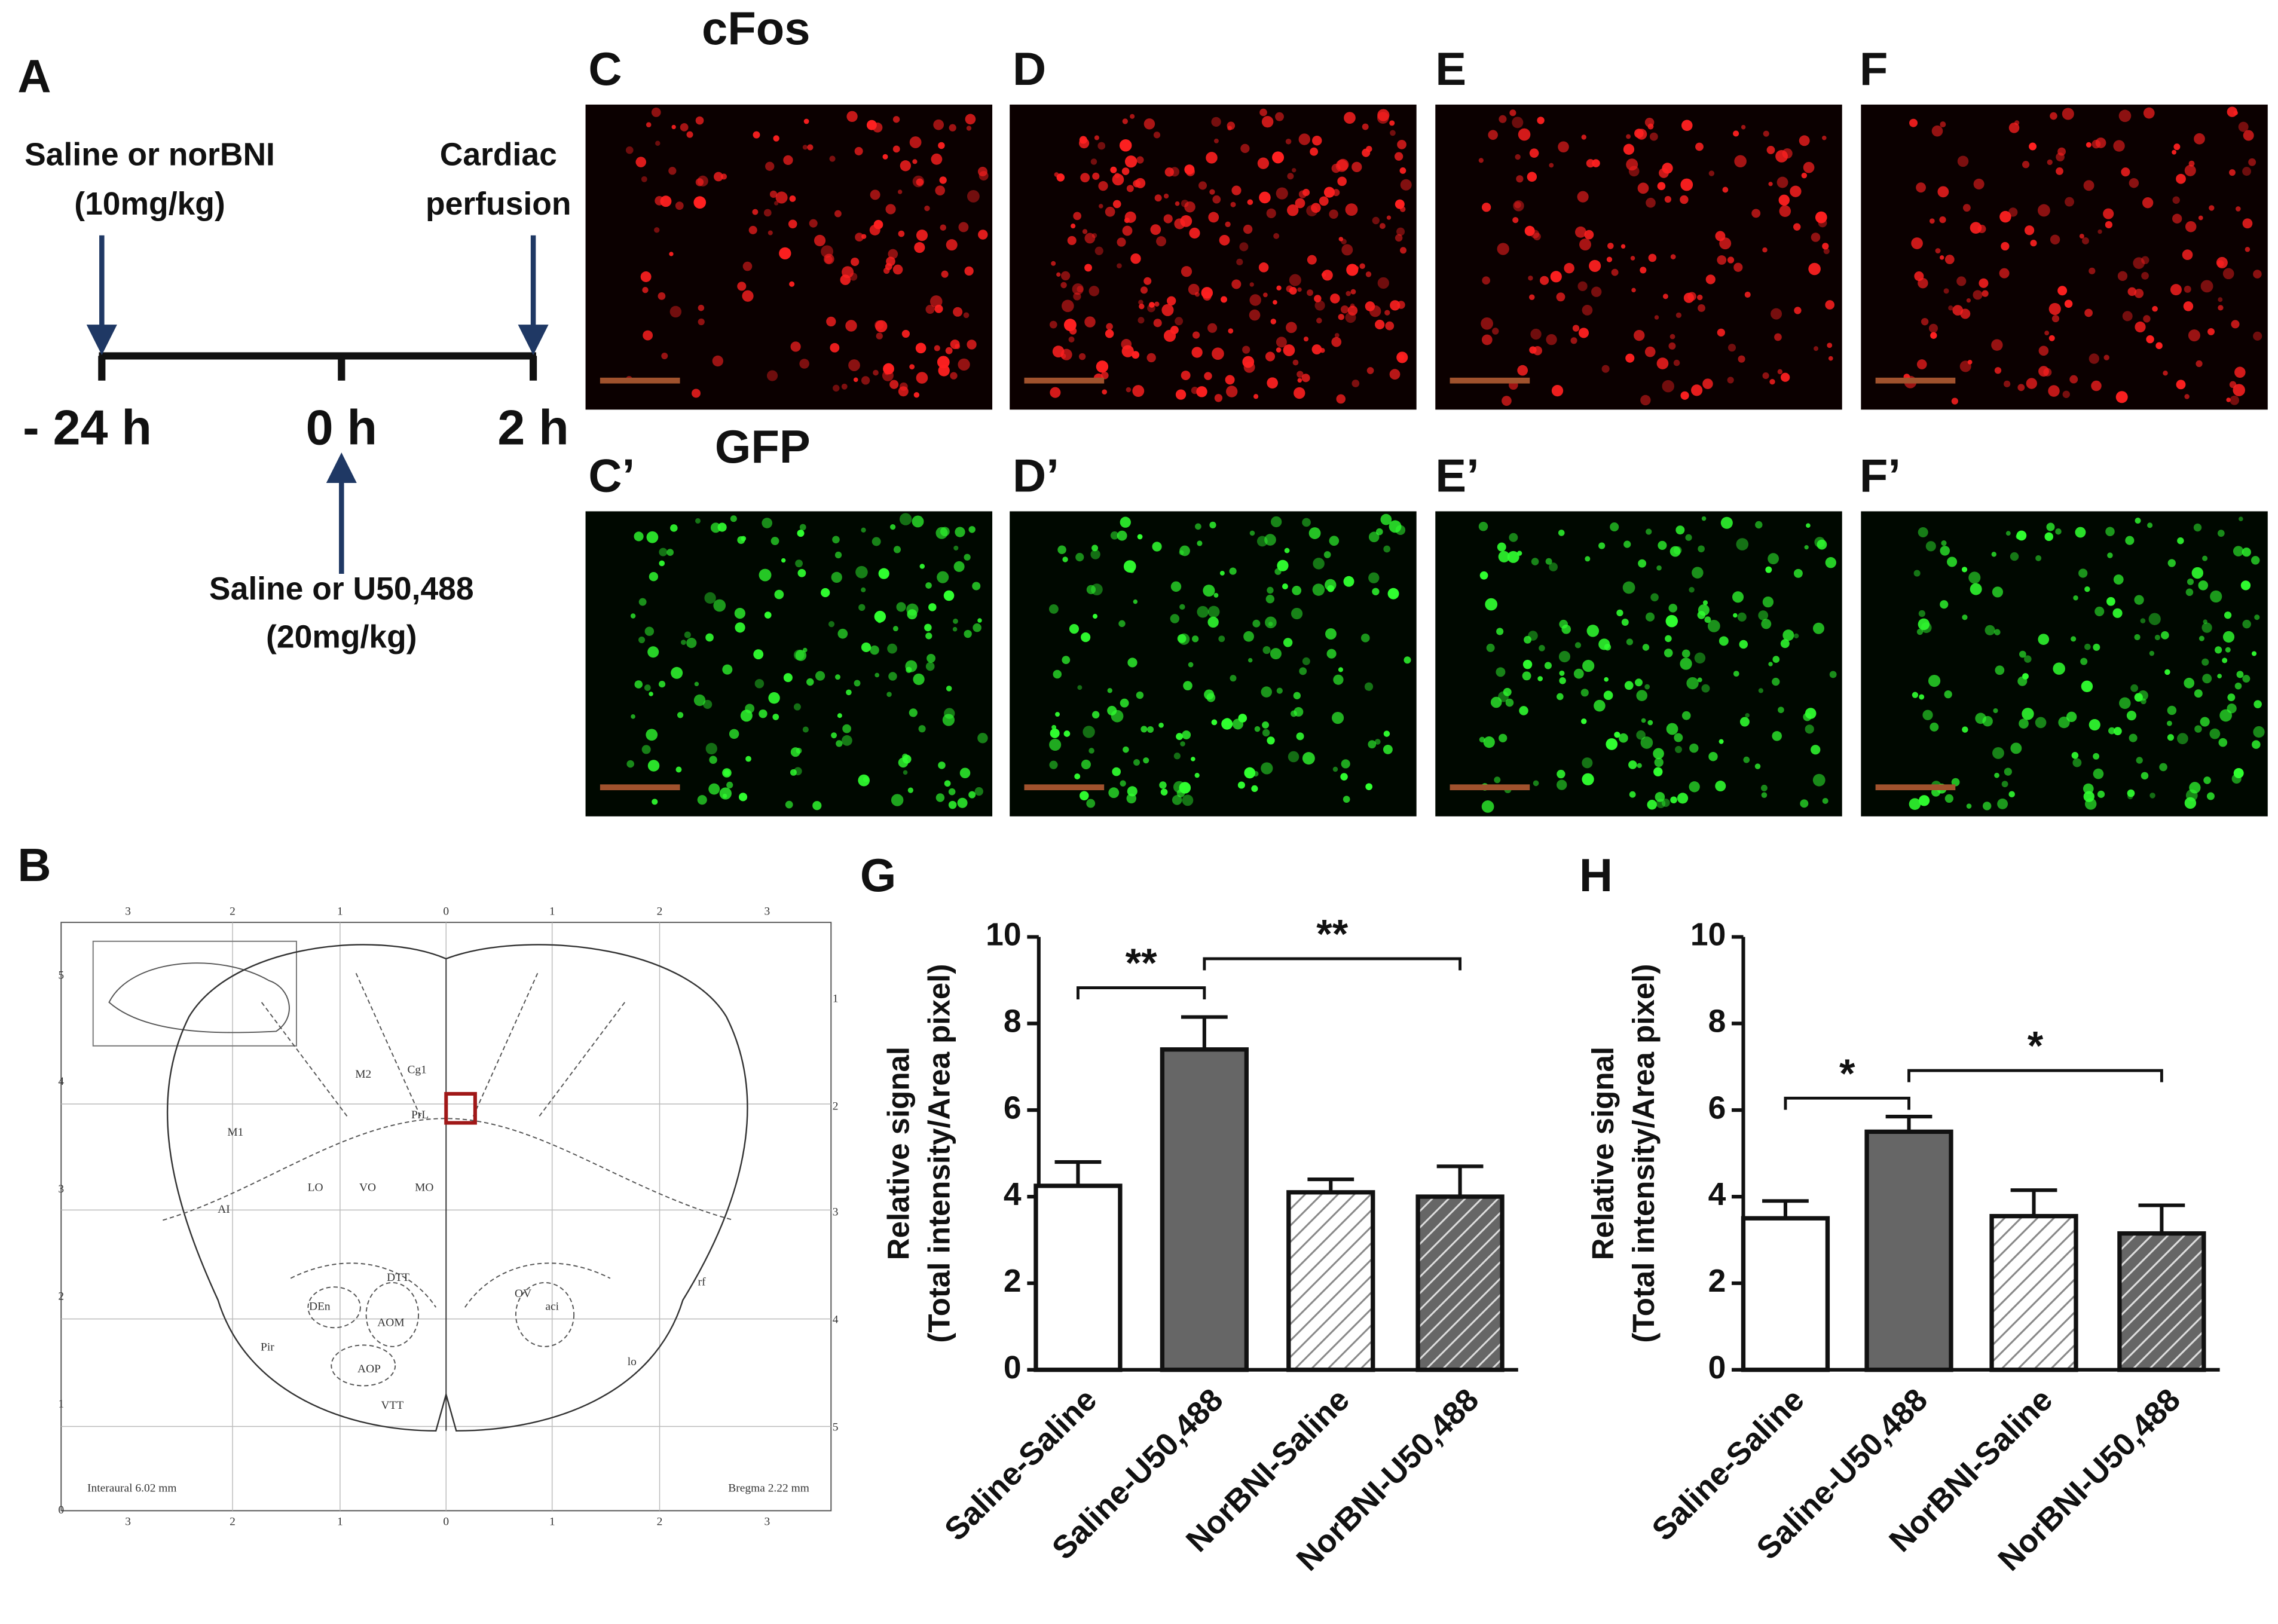 The height and width of the screenshot is (1624, 2278). What do you see at coordinates (61, 1510) in the screenshot?
I see `scale-label: 0` at bounding box center [61, 1510].